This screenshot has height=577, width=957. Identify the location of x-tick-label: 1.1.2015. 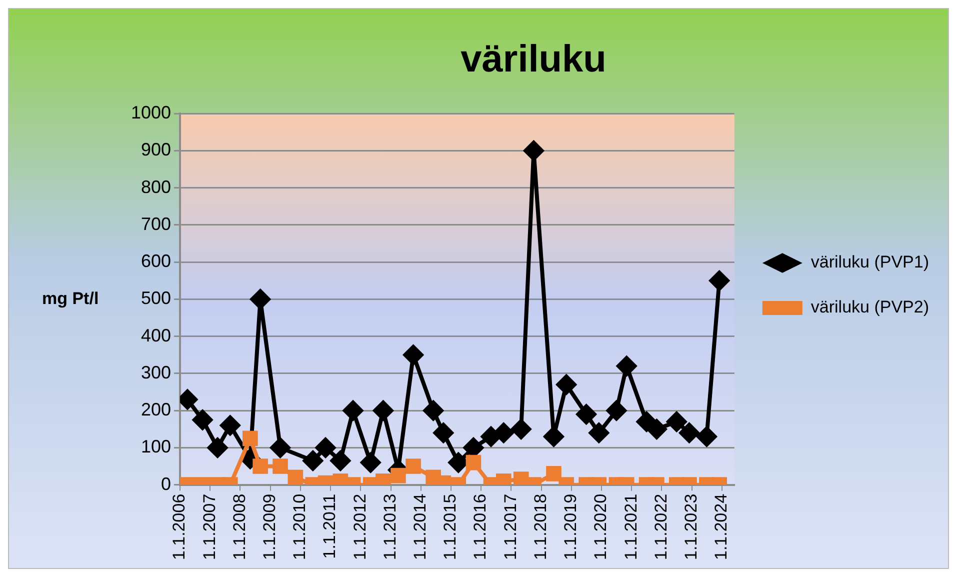
(450, 527).